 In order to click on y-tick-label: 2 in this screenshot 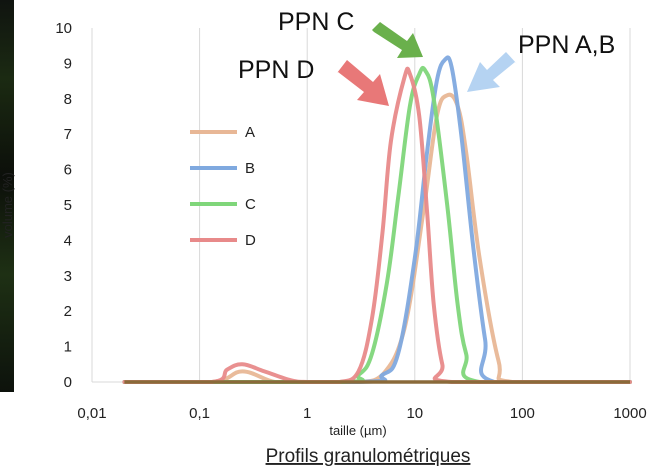, I will do `click(68, 311)`.